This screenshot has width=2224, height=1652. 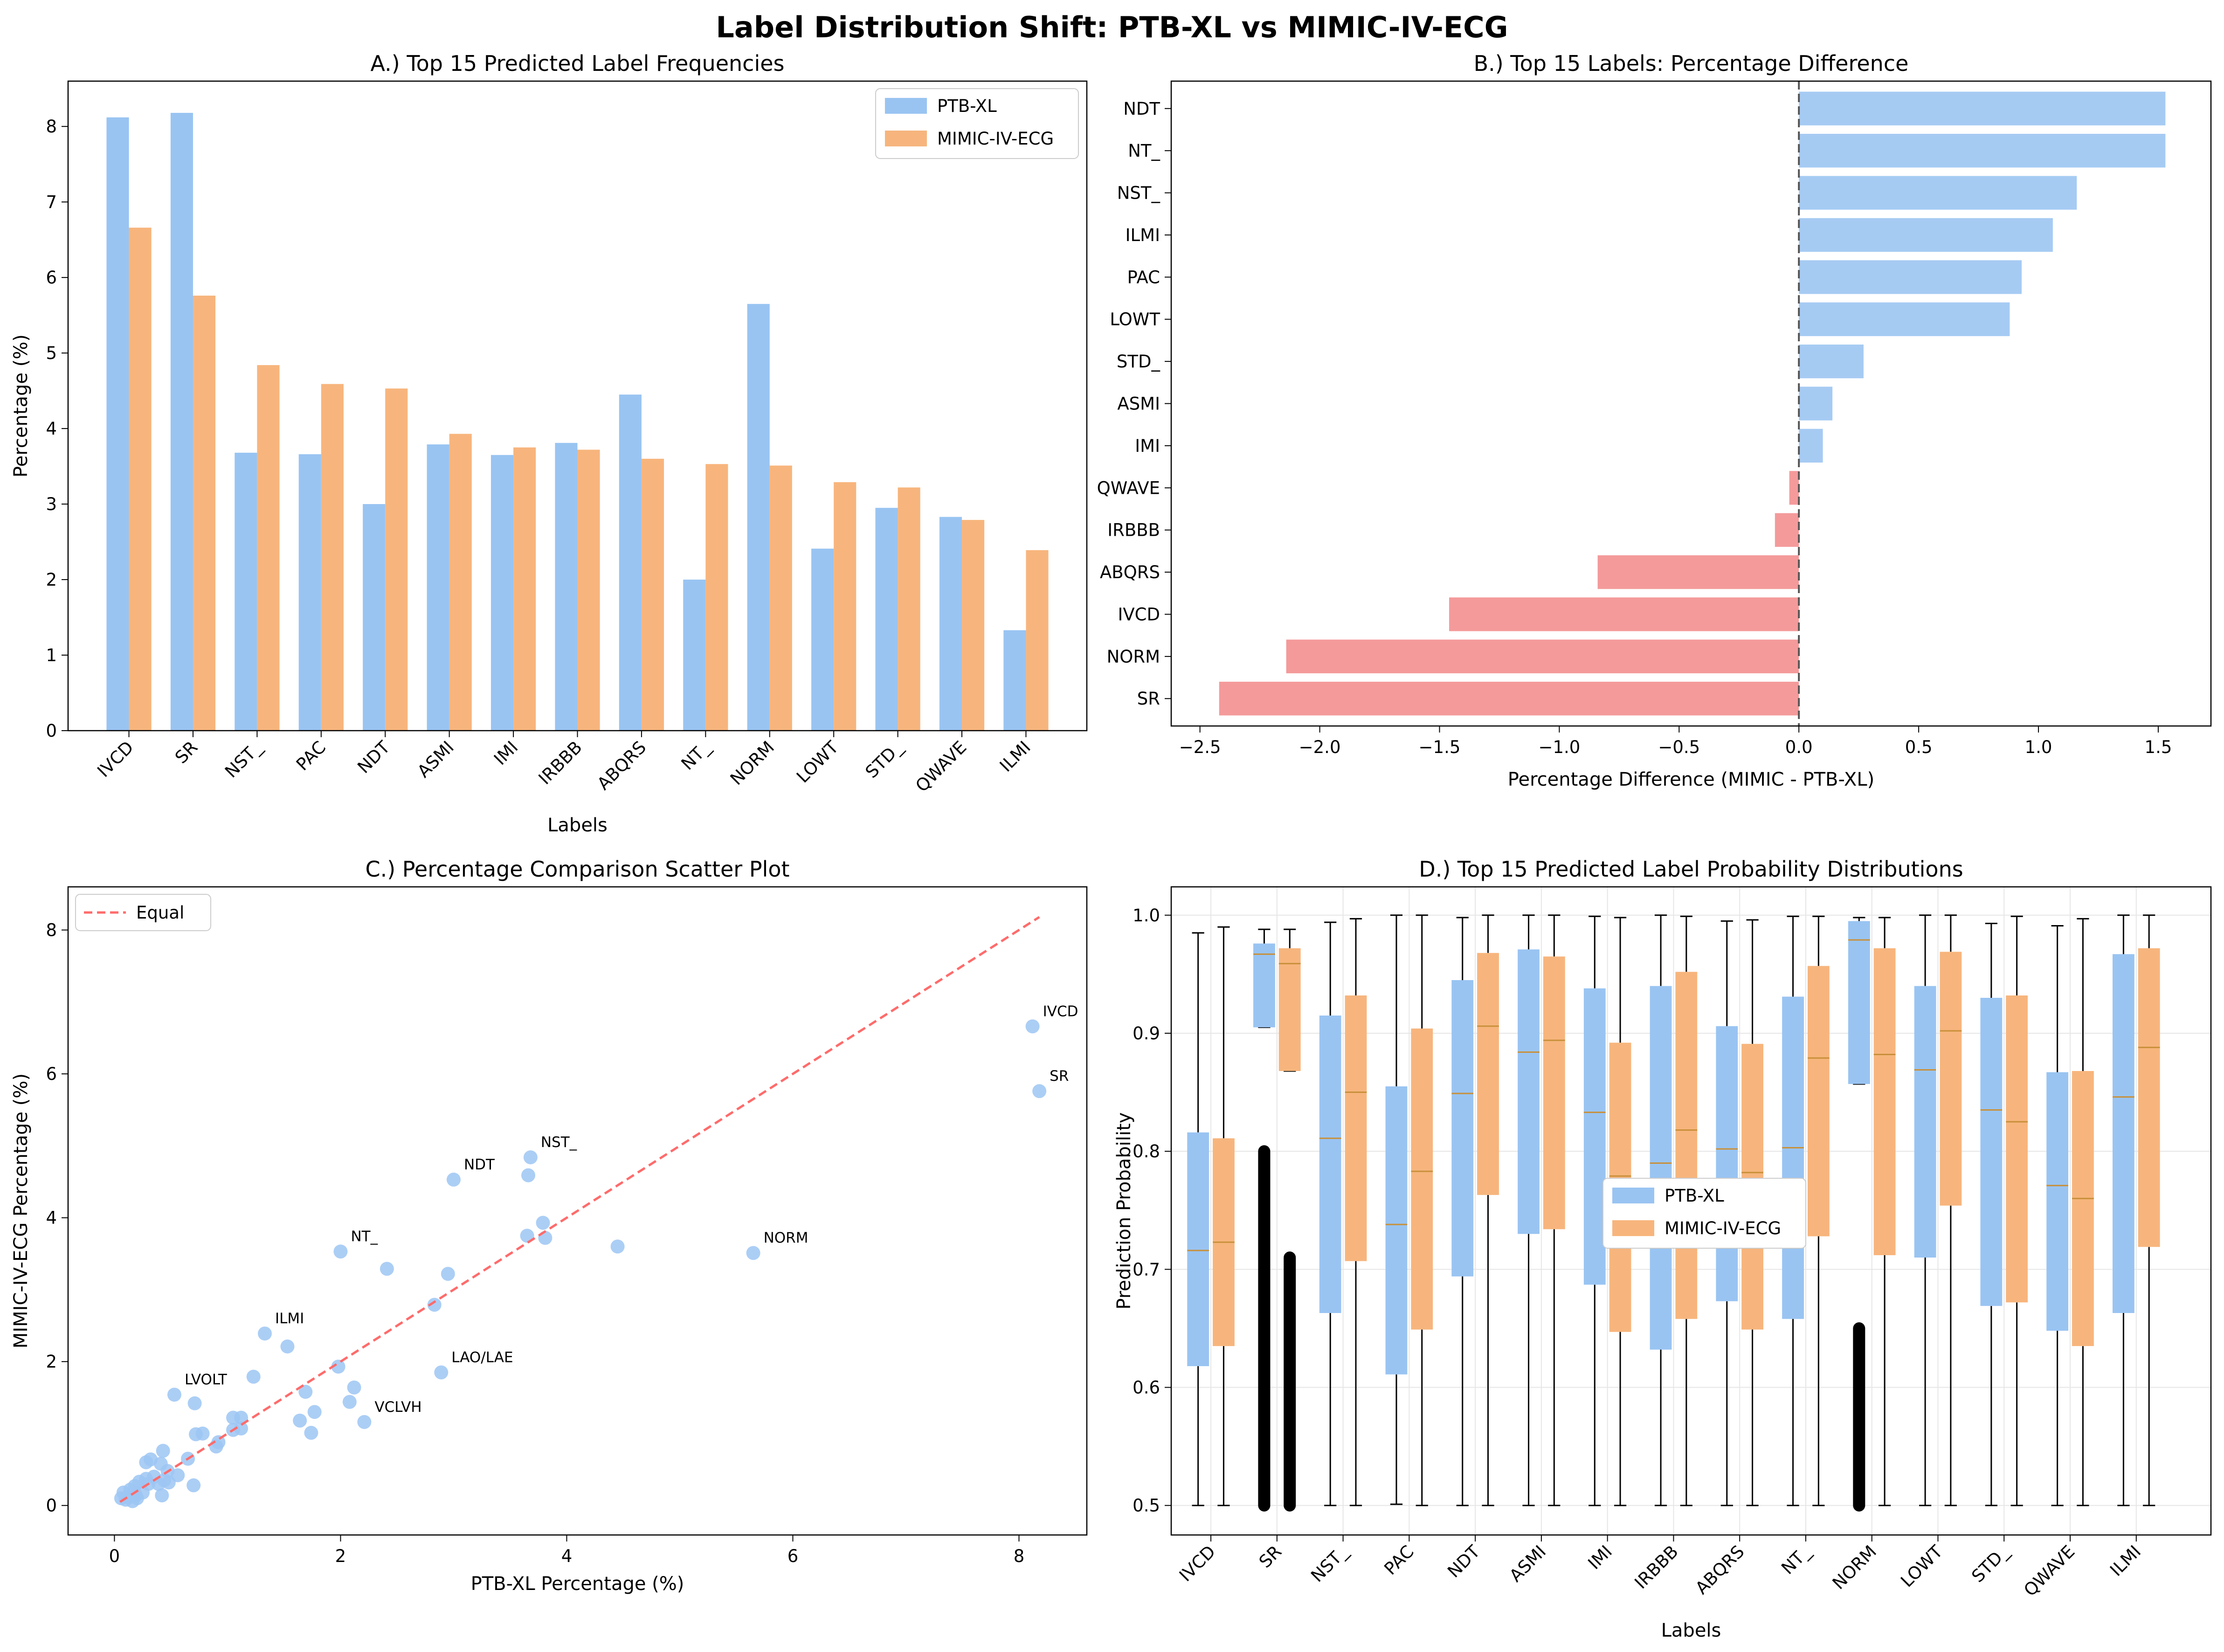 I want to click on point-annotation: LVOLT, so click(x=206, y=1379).